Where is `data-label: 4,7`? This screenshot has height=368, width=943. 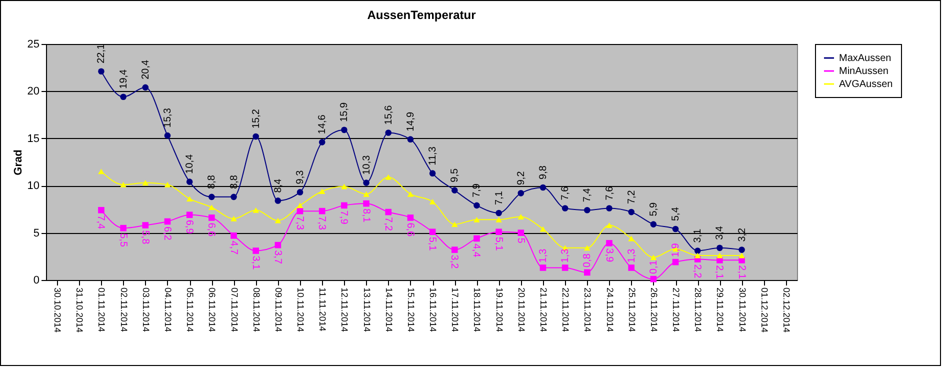
data-label: 4,7 is located at coordinates (233, 247).